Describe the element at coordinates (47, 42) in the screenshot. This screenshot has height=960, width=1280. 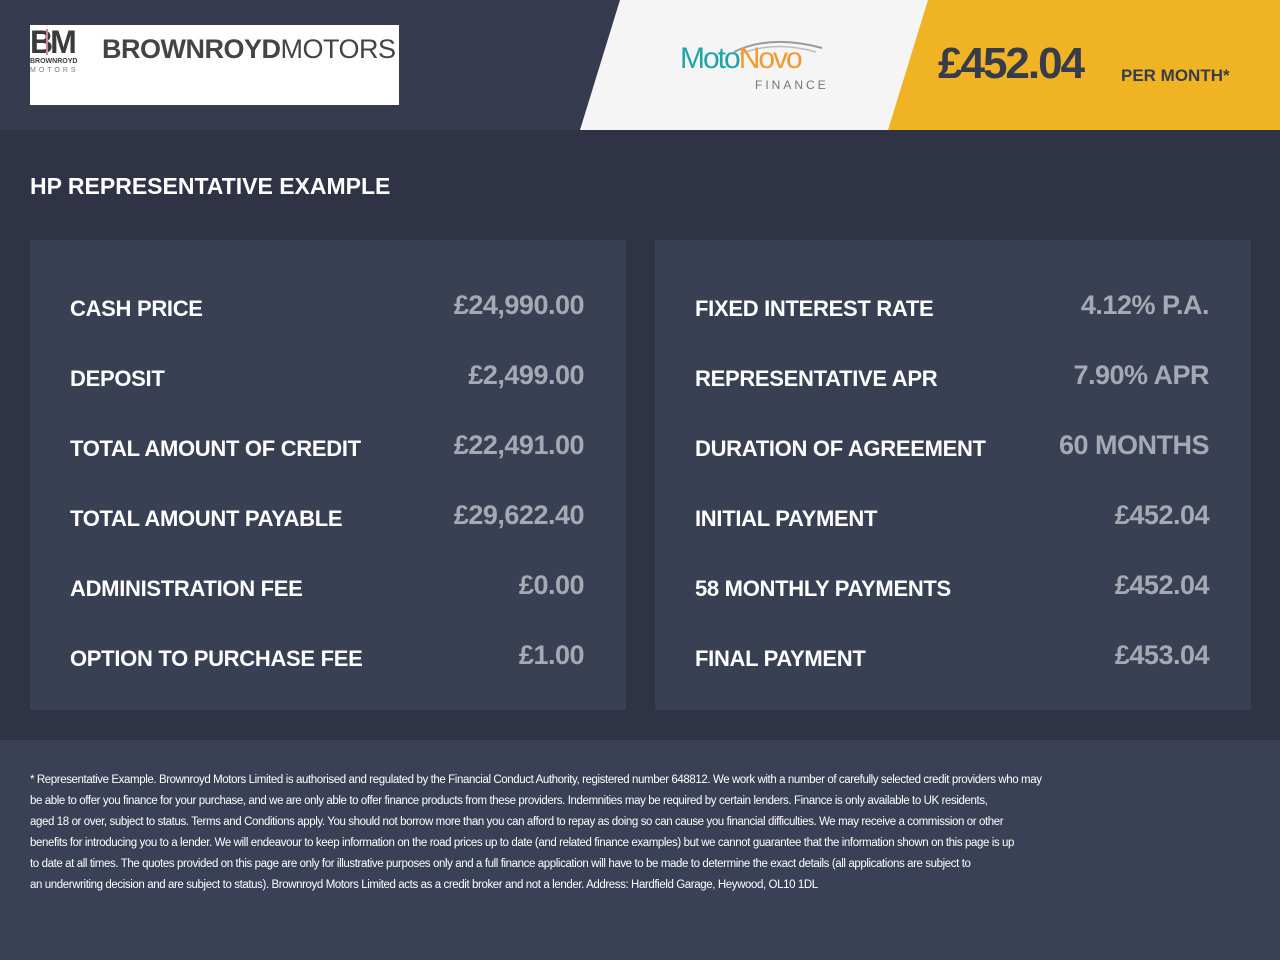
I see `monogram-divider` at that location.